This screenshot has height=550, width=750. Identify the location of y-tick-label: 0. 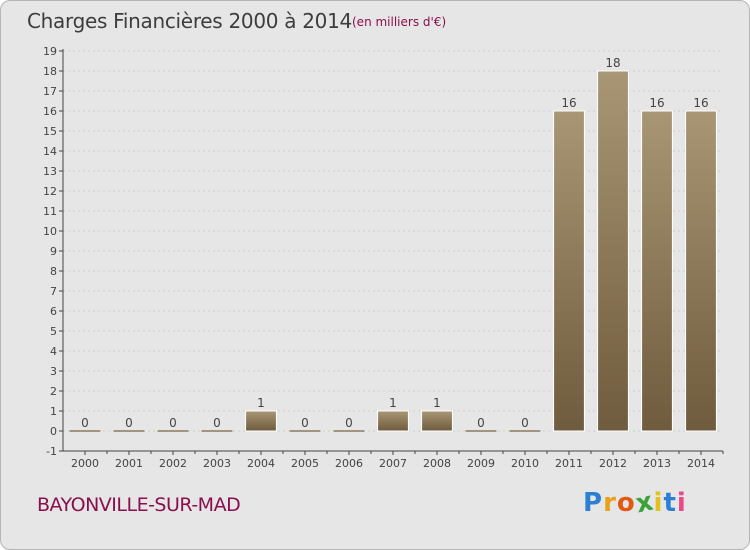
(53, 431).